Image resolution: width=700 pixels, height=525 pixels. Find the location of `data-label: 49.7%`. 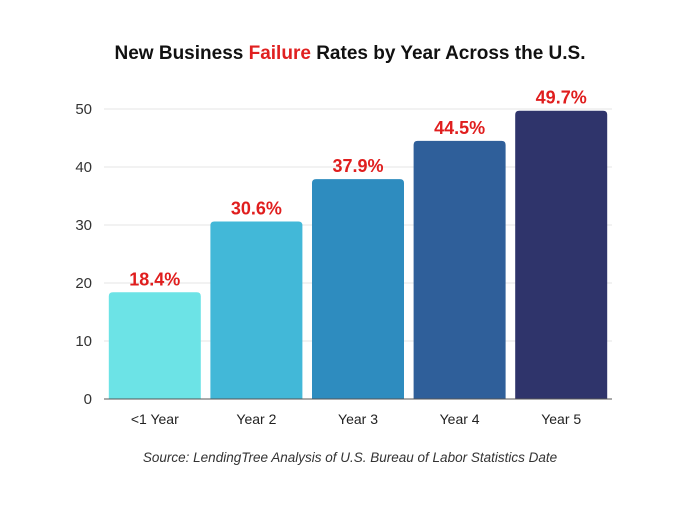

data-label: 49.7% is located at coordinates (561, 98).